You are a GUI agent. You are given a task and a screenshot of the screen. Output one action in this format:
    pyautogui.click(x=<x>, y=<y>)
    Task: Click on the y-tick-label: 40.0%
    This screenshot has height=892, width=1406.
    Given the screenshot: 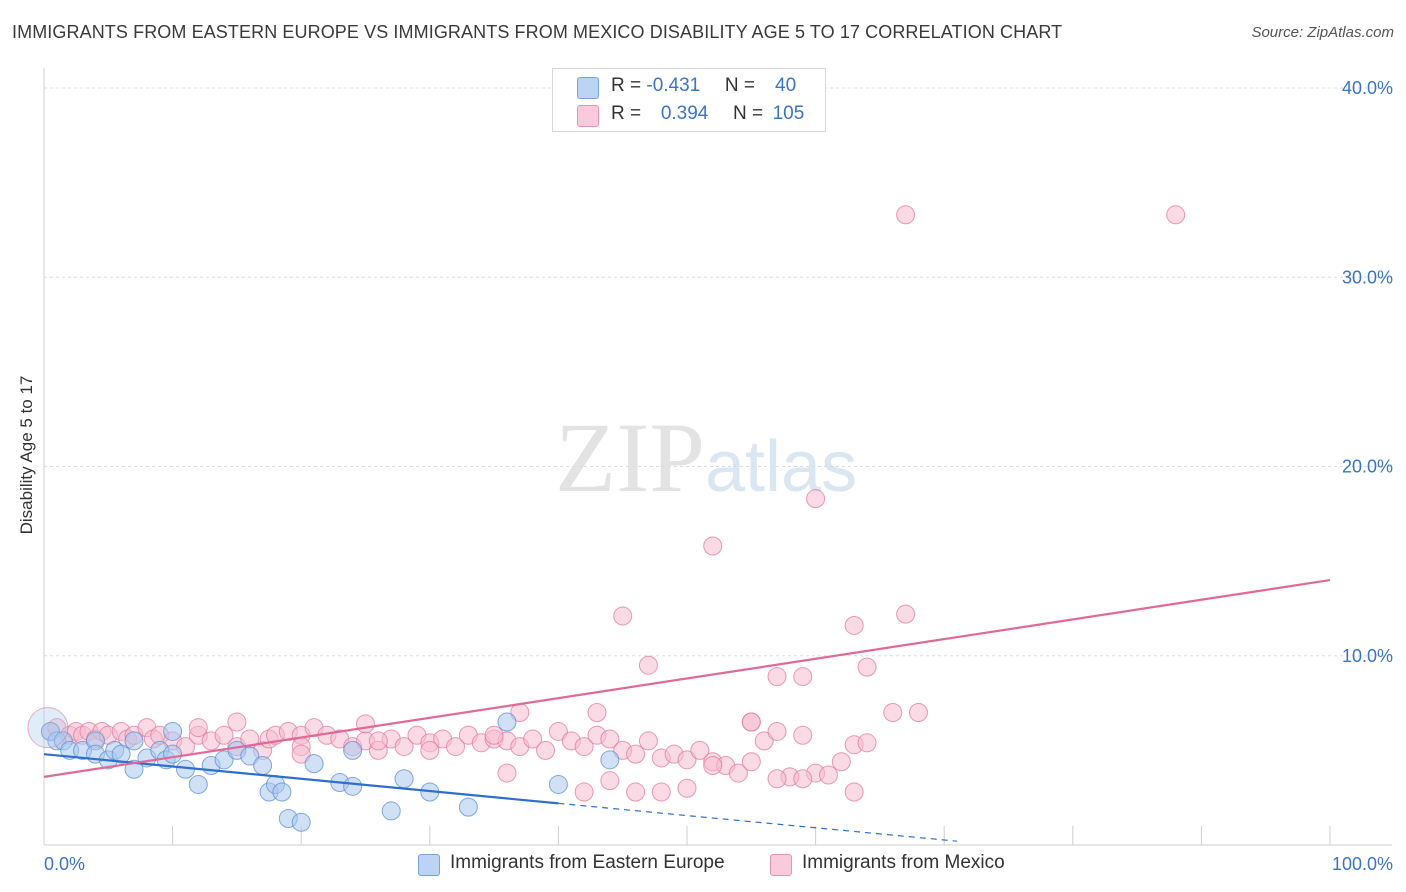 What is the action you would take?
    pyautogui.click(x=1367, y=88)
    